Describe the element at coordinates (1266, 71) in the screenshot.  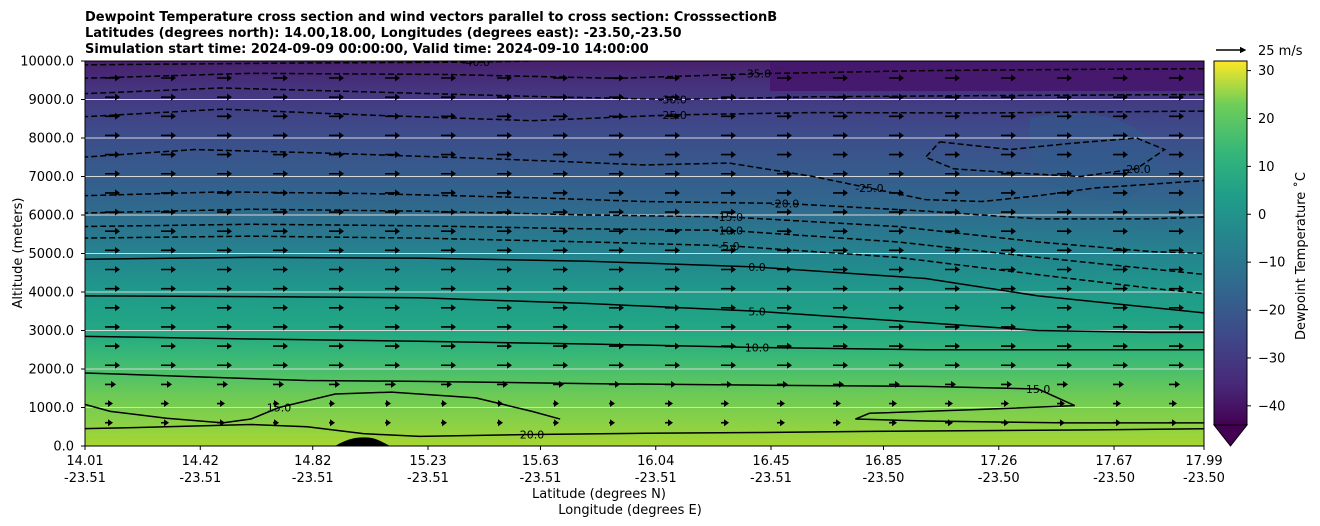
I see `colorbar-tick-label: 30` at that location.